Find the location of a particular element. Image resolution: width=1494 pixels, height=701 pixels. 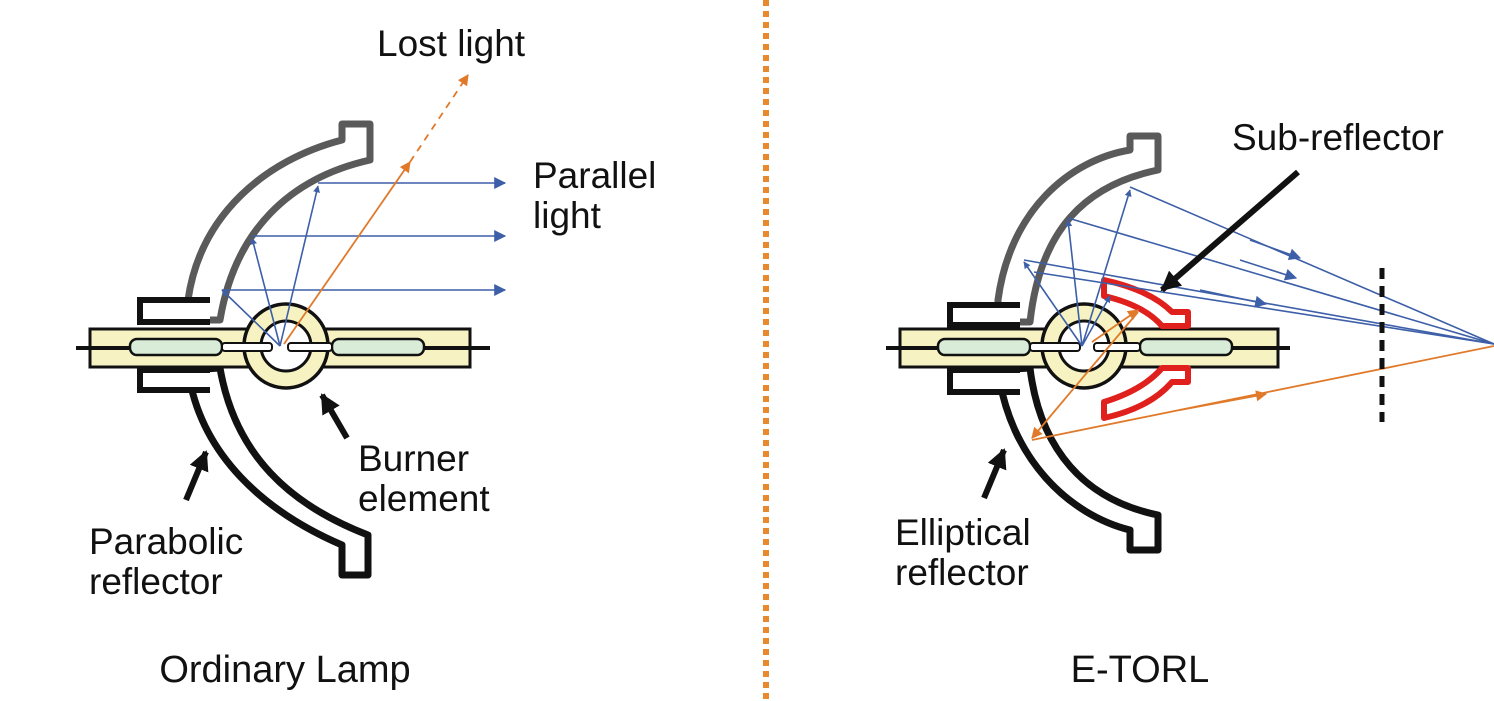

lost-light-ray-dashed is located at coordinates (439, 118).